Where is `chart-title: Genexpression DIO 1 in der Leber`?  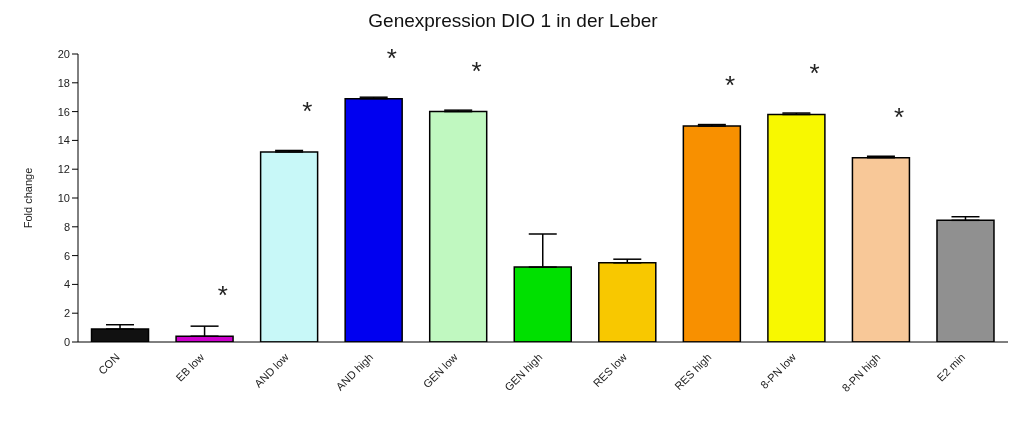 chart-title: Genexpression DIO 1 in der Leber is located at coordinates (513, 21).